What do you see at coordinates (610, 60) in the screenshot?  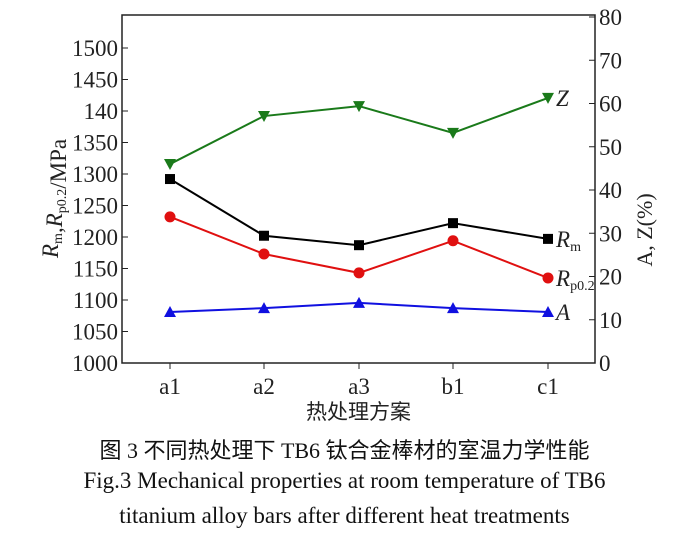 I see `right-tick-label: 70` at bounding box center [610, 60].